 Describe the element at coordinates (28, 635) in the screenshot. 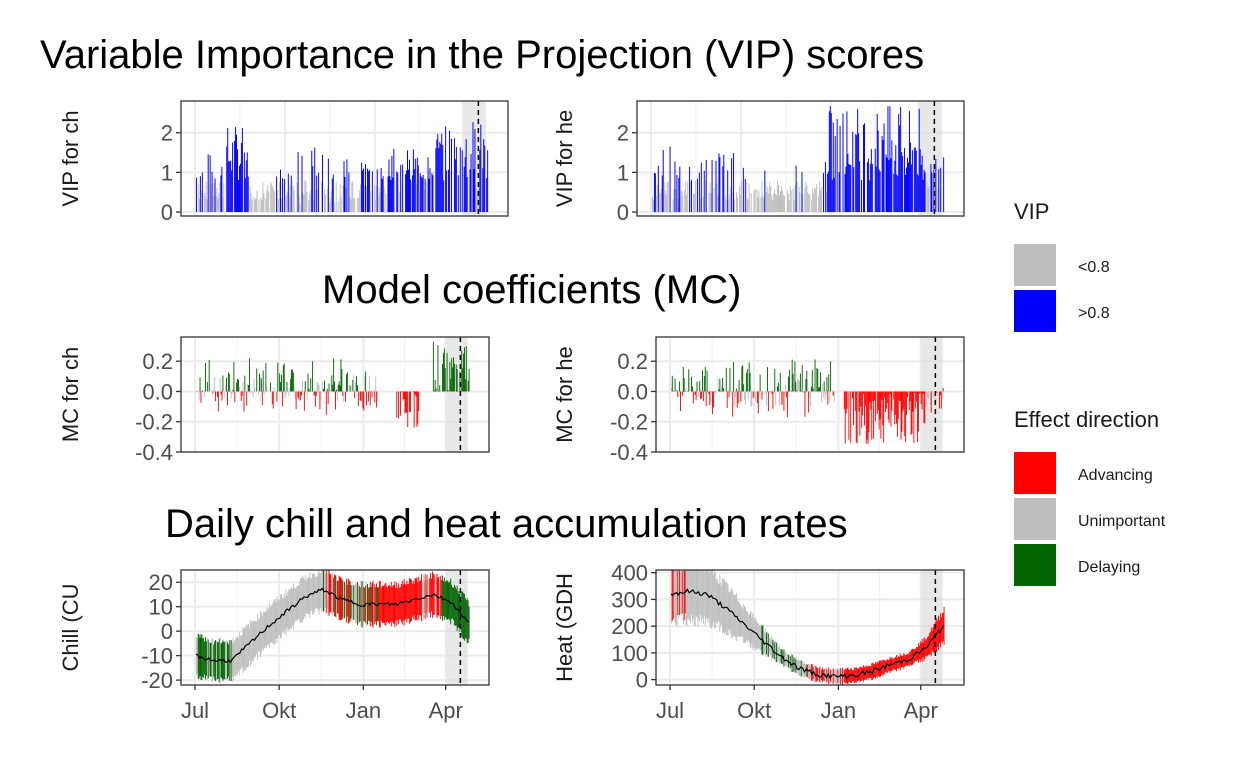

I see `mask-left-row3` at that location.